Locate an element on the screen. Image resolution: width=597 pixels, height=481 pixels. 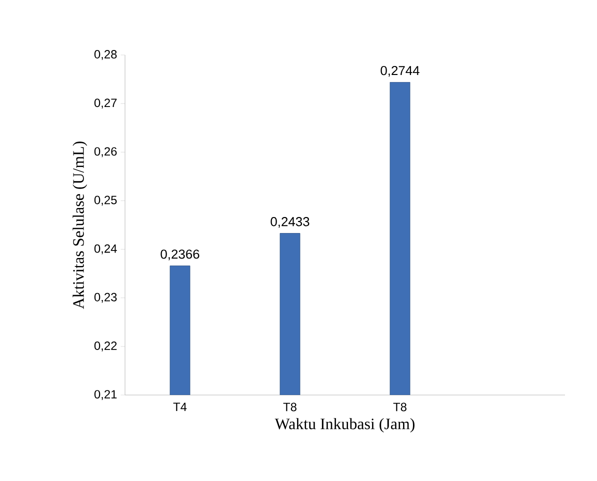
y-tick-label: 0,23 is located at coordinates (105, 297).